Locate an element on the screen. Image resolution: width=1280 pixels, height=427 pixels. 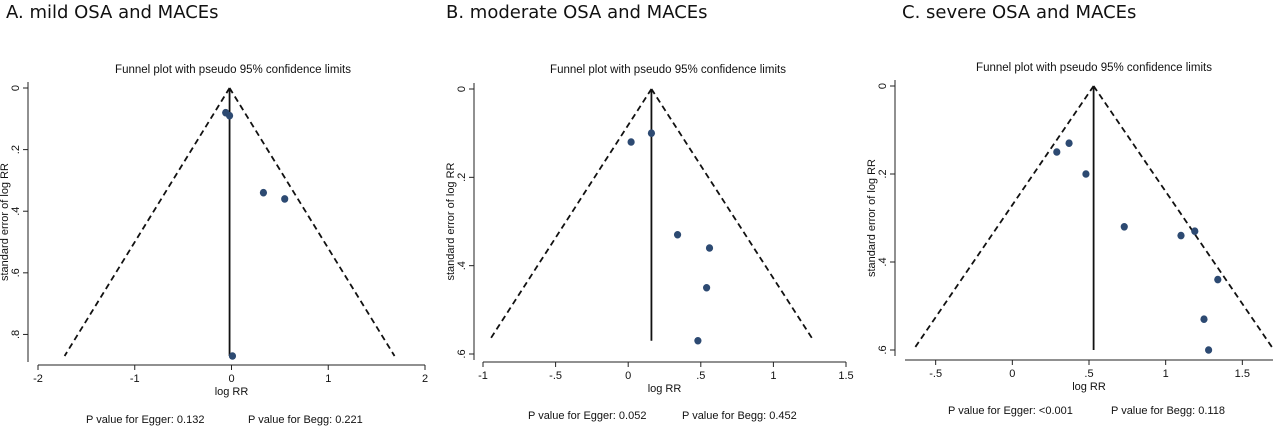
panel-title: A. mild OSA and MACEs is located at coordinates (112, 12).